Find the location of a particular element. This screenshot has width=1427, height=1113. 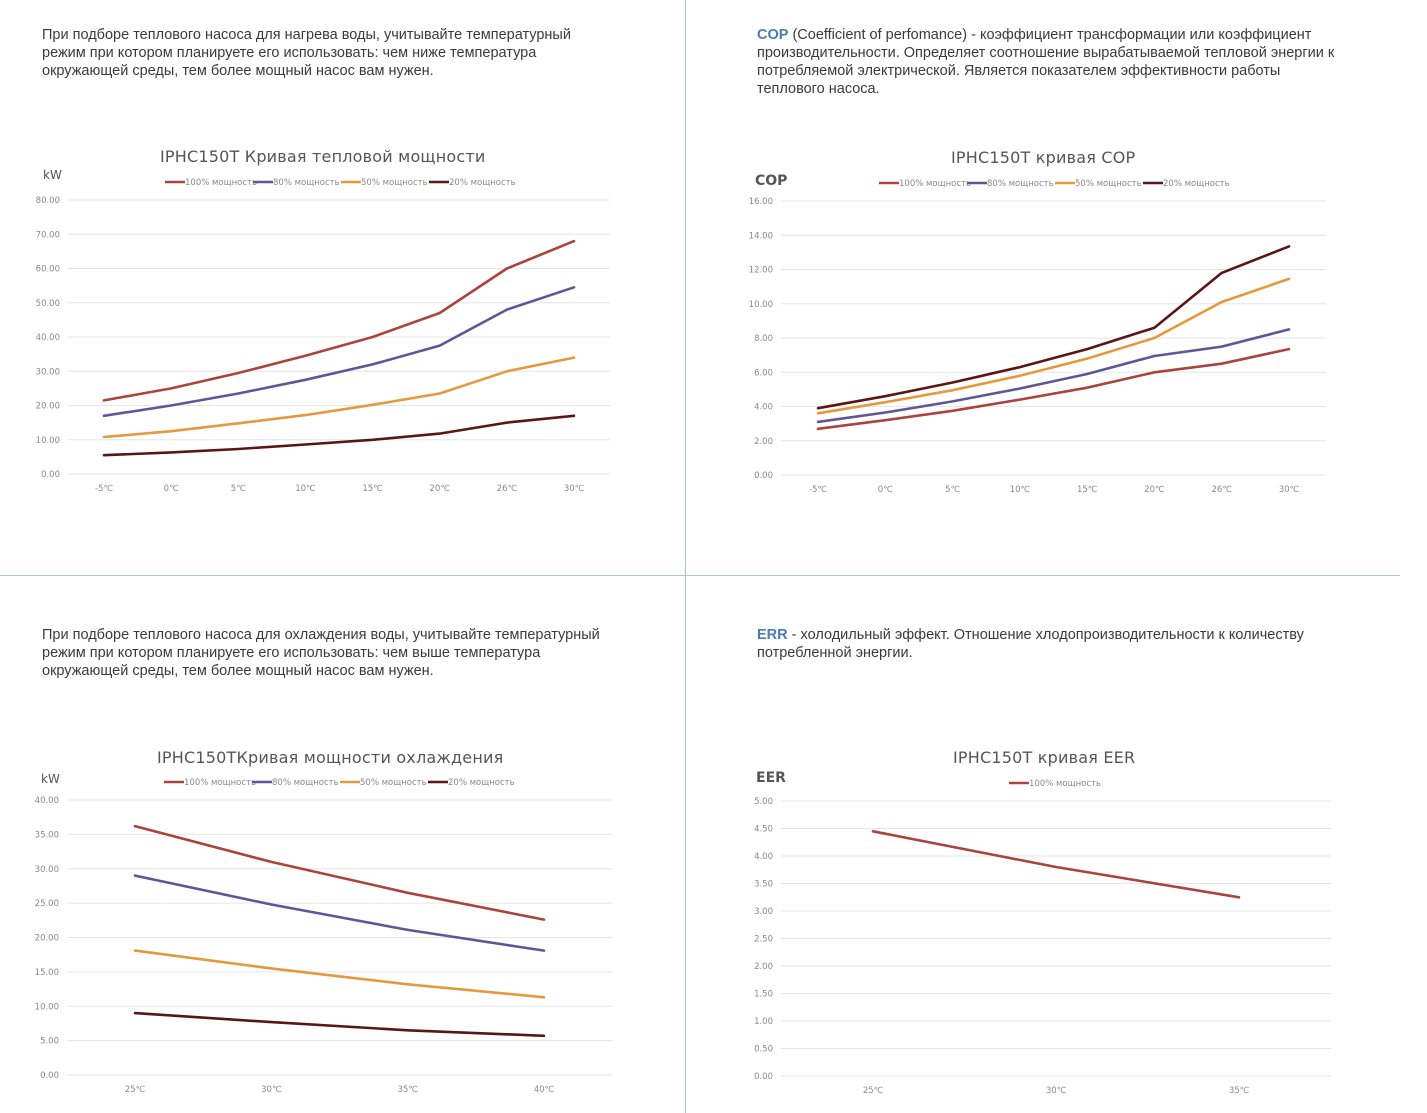

y-tick-label: 8.00 is located at coordinates (763, 339).